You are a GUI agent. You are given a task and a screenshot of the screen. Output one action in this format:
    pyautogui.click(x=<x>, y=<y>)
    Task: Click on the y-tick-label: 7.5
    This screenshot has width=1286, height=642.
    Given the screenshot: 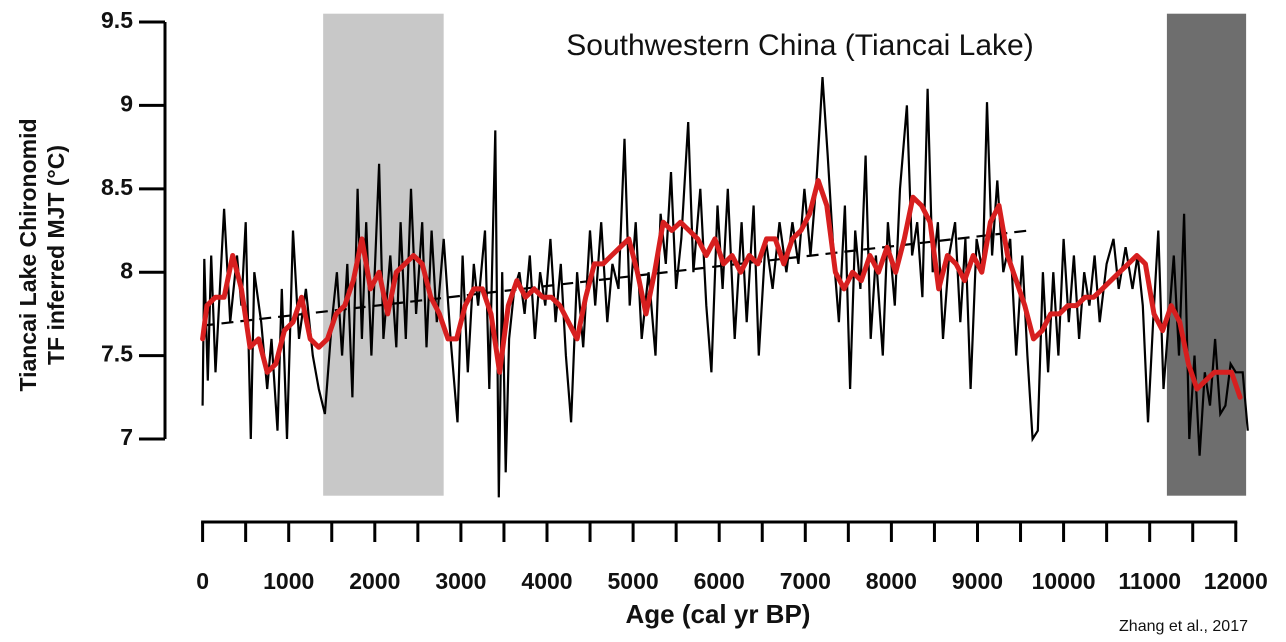 What is the action you would take?
    pyautogui.click(x=117, y=354)
    